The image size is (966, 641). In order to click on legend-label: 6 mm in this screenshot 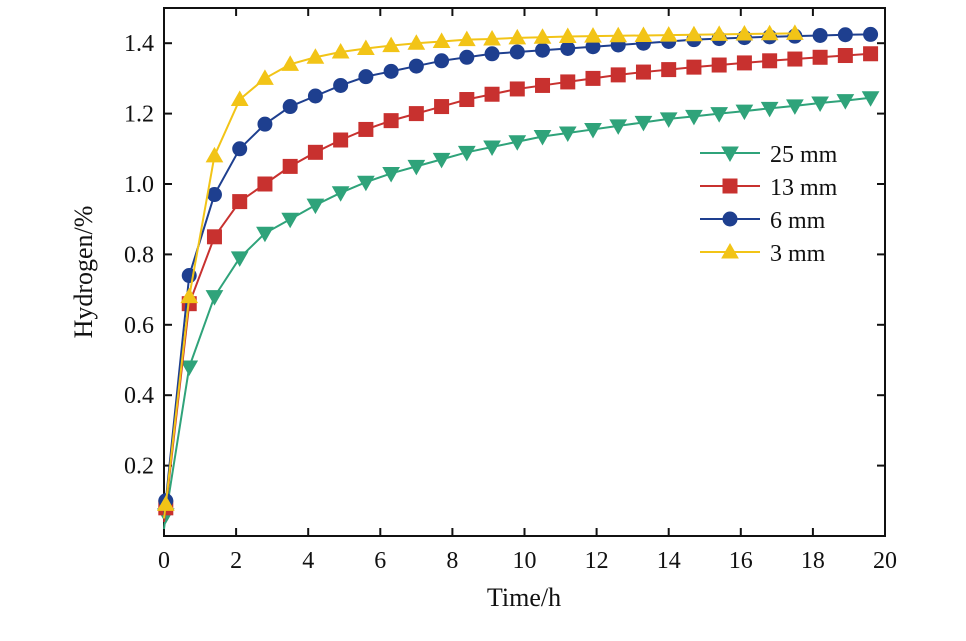, I will do `click(798, 221)`.